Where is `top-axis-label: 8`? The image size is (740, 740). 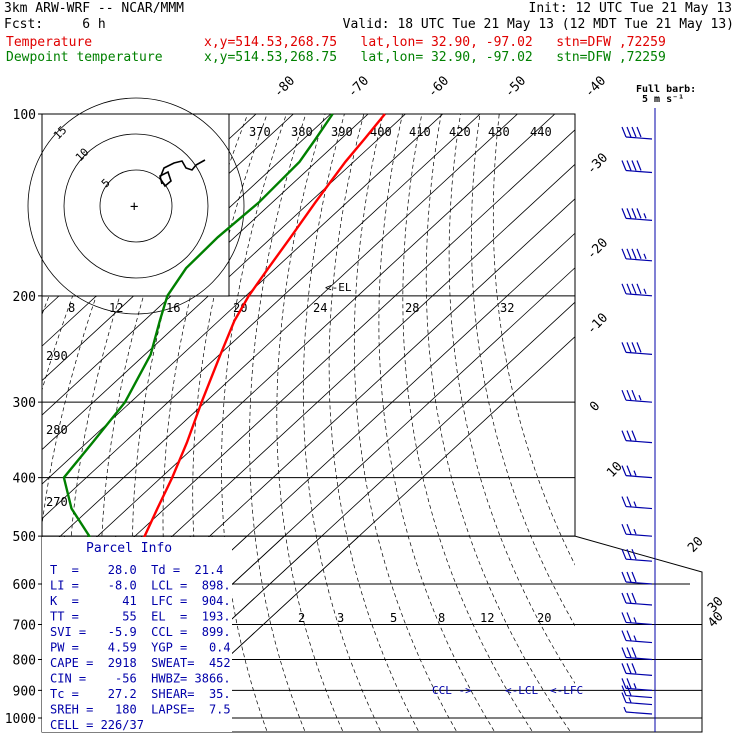 top-axis-label: 8 is located at coordinates (71, 308).